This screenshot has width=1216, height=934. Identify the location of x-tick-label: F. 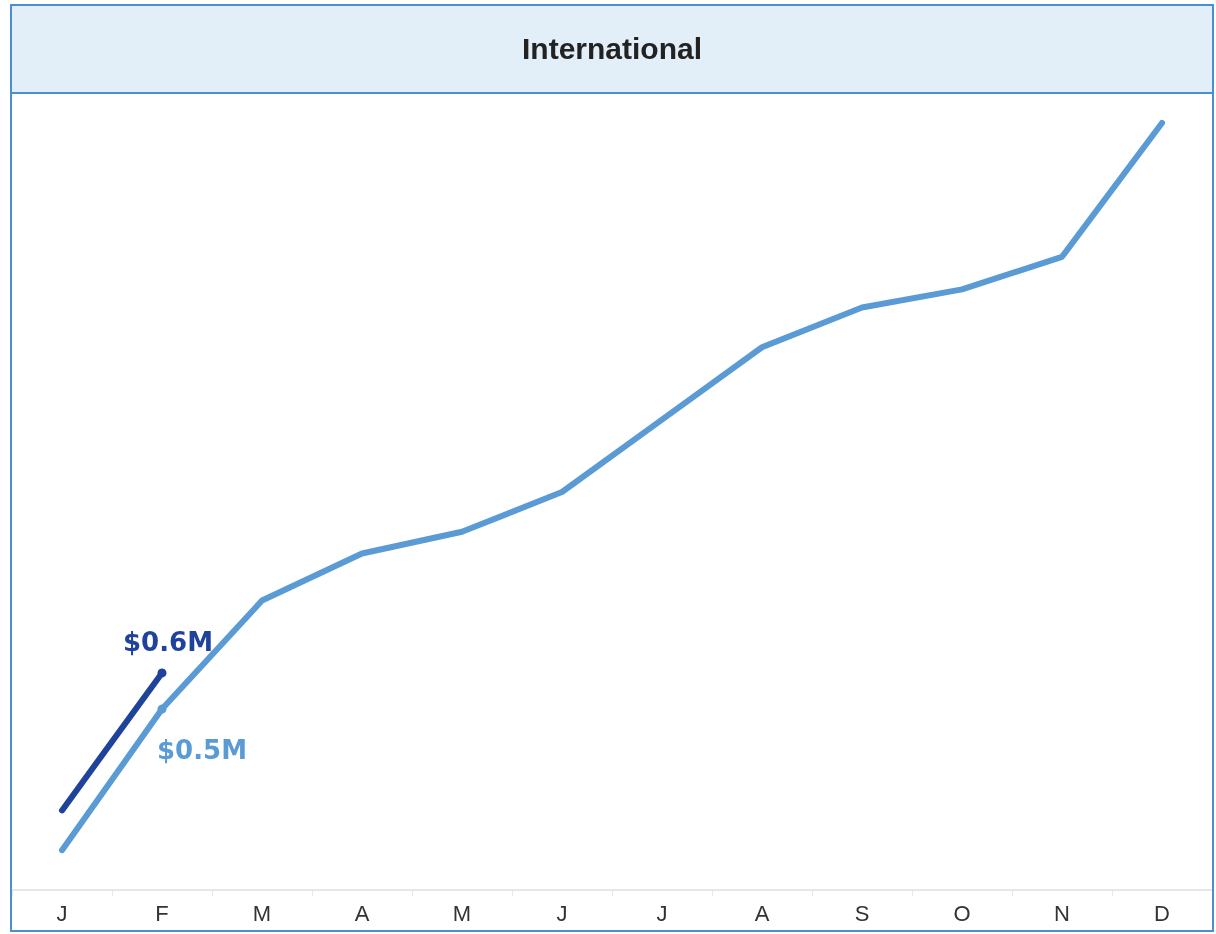
(162, 913).